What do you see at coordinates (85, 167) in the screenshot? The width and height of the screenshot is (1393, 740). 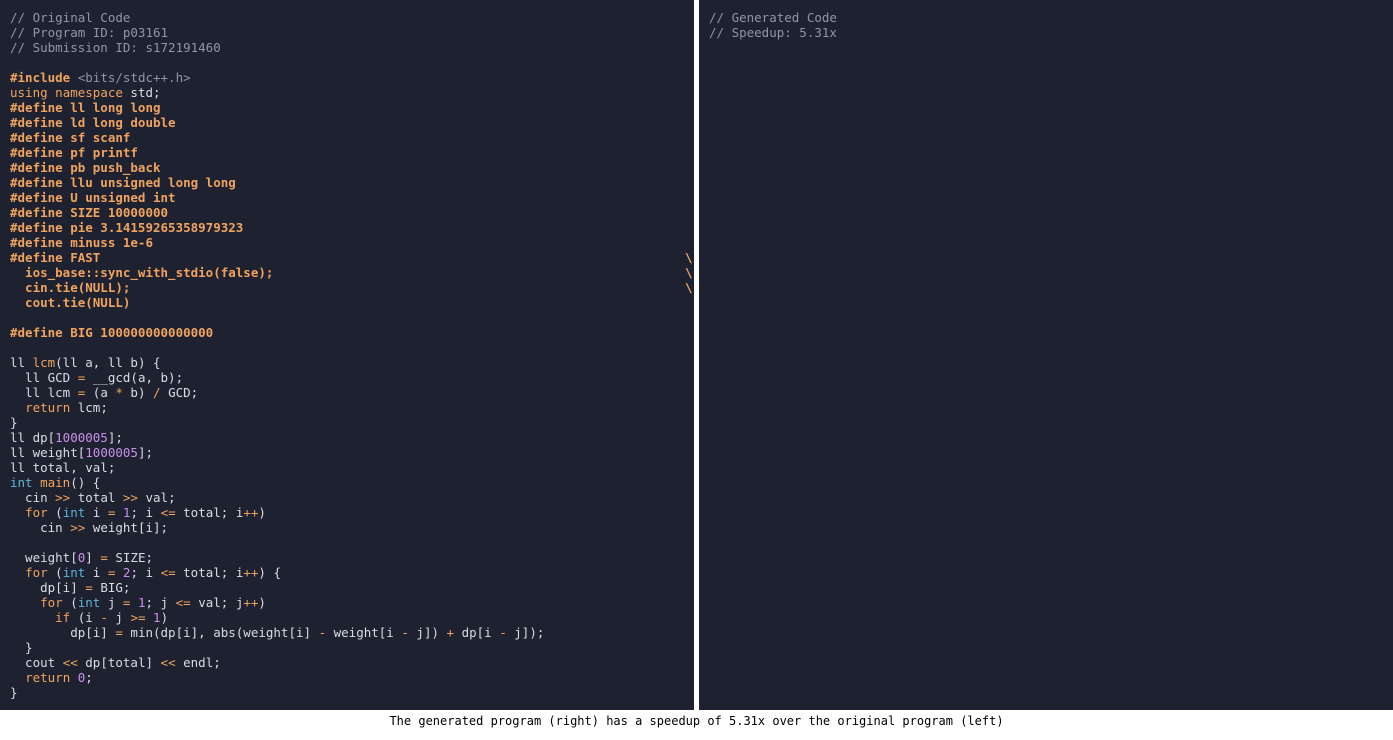 I see `code-line: #define pb push_back` at bounding box center [85, 167].